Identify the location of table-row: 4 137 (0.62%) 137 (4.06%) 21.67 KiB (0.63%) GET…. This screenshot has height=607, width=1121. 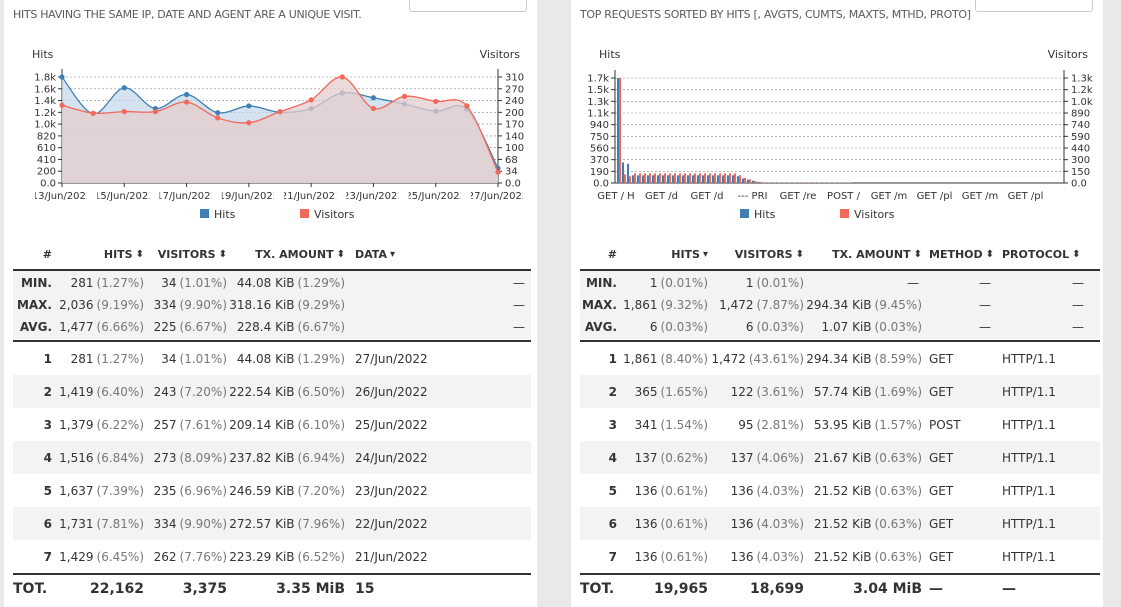
(840, 457).